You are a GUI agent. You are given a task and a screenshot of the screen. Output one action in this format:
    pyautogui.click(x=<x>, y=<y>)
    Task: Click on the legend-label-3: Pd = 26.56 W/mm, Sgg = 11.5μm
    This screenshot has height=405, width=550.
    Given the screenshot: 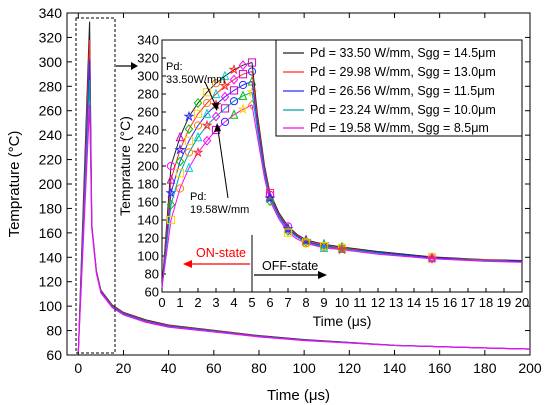 What is the action you would take?
    pyautogui.click(x=402, y=91)
    